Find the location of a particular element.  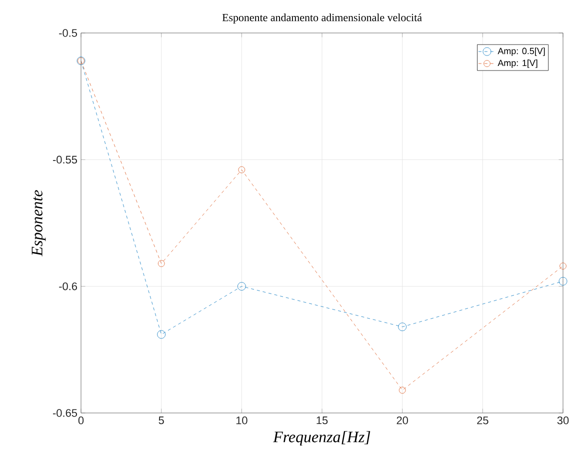

x-tick-label: 0 is located at coordinates (81, 420).